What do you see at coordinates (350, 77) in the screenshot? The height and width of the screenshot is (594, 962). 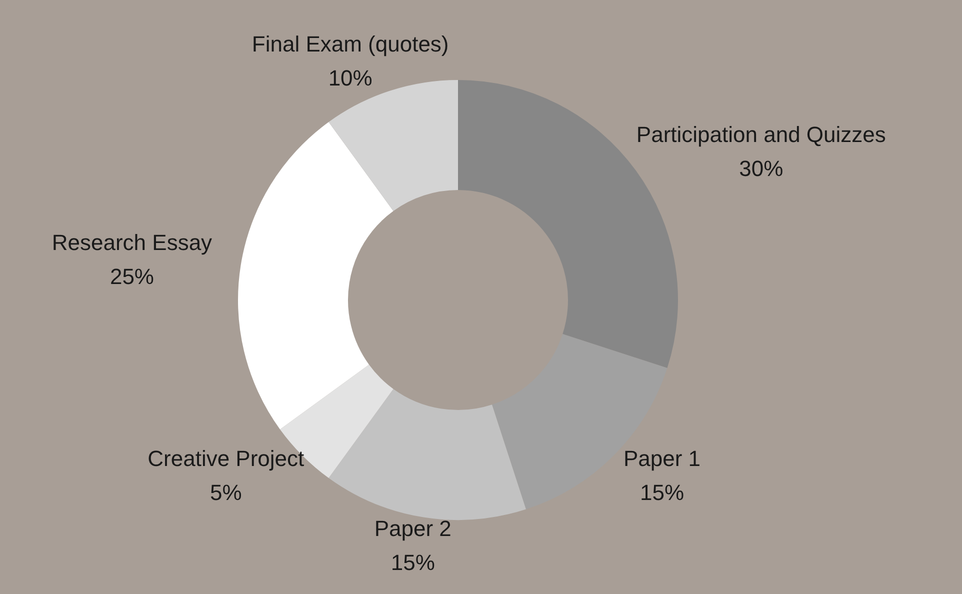 I see `data-label: 10%` at bounding box center [350, 77].